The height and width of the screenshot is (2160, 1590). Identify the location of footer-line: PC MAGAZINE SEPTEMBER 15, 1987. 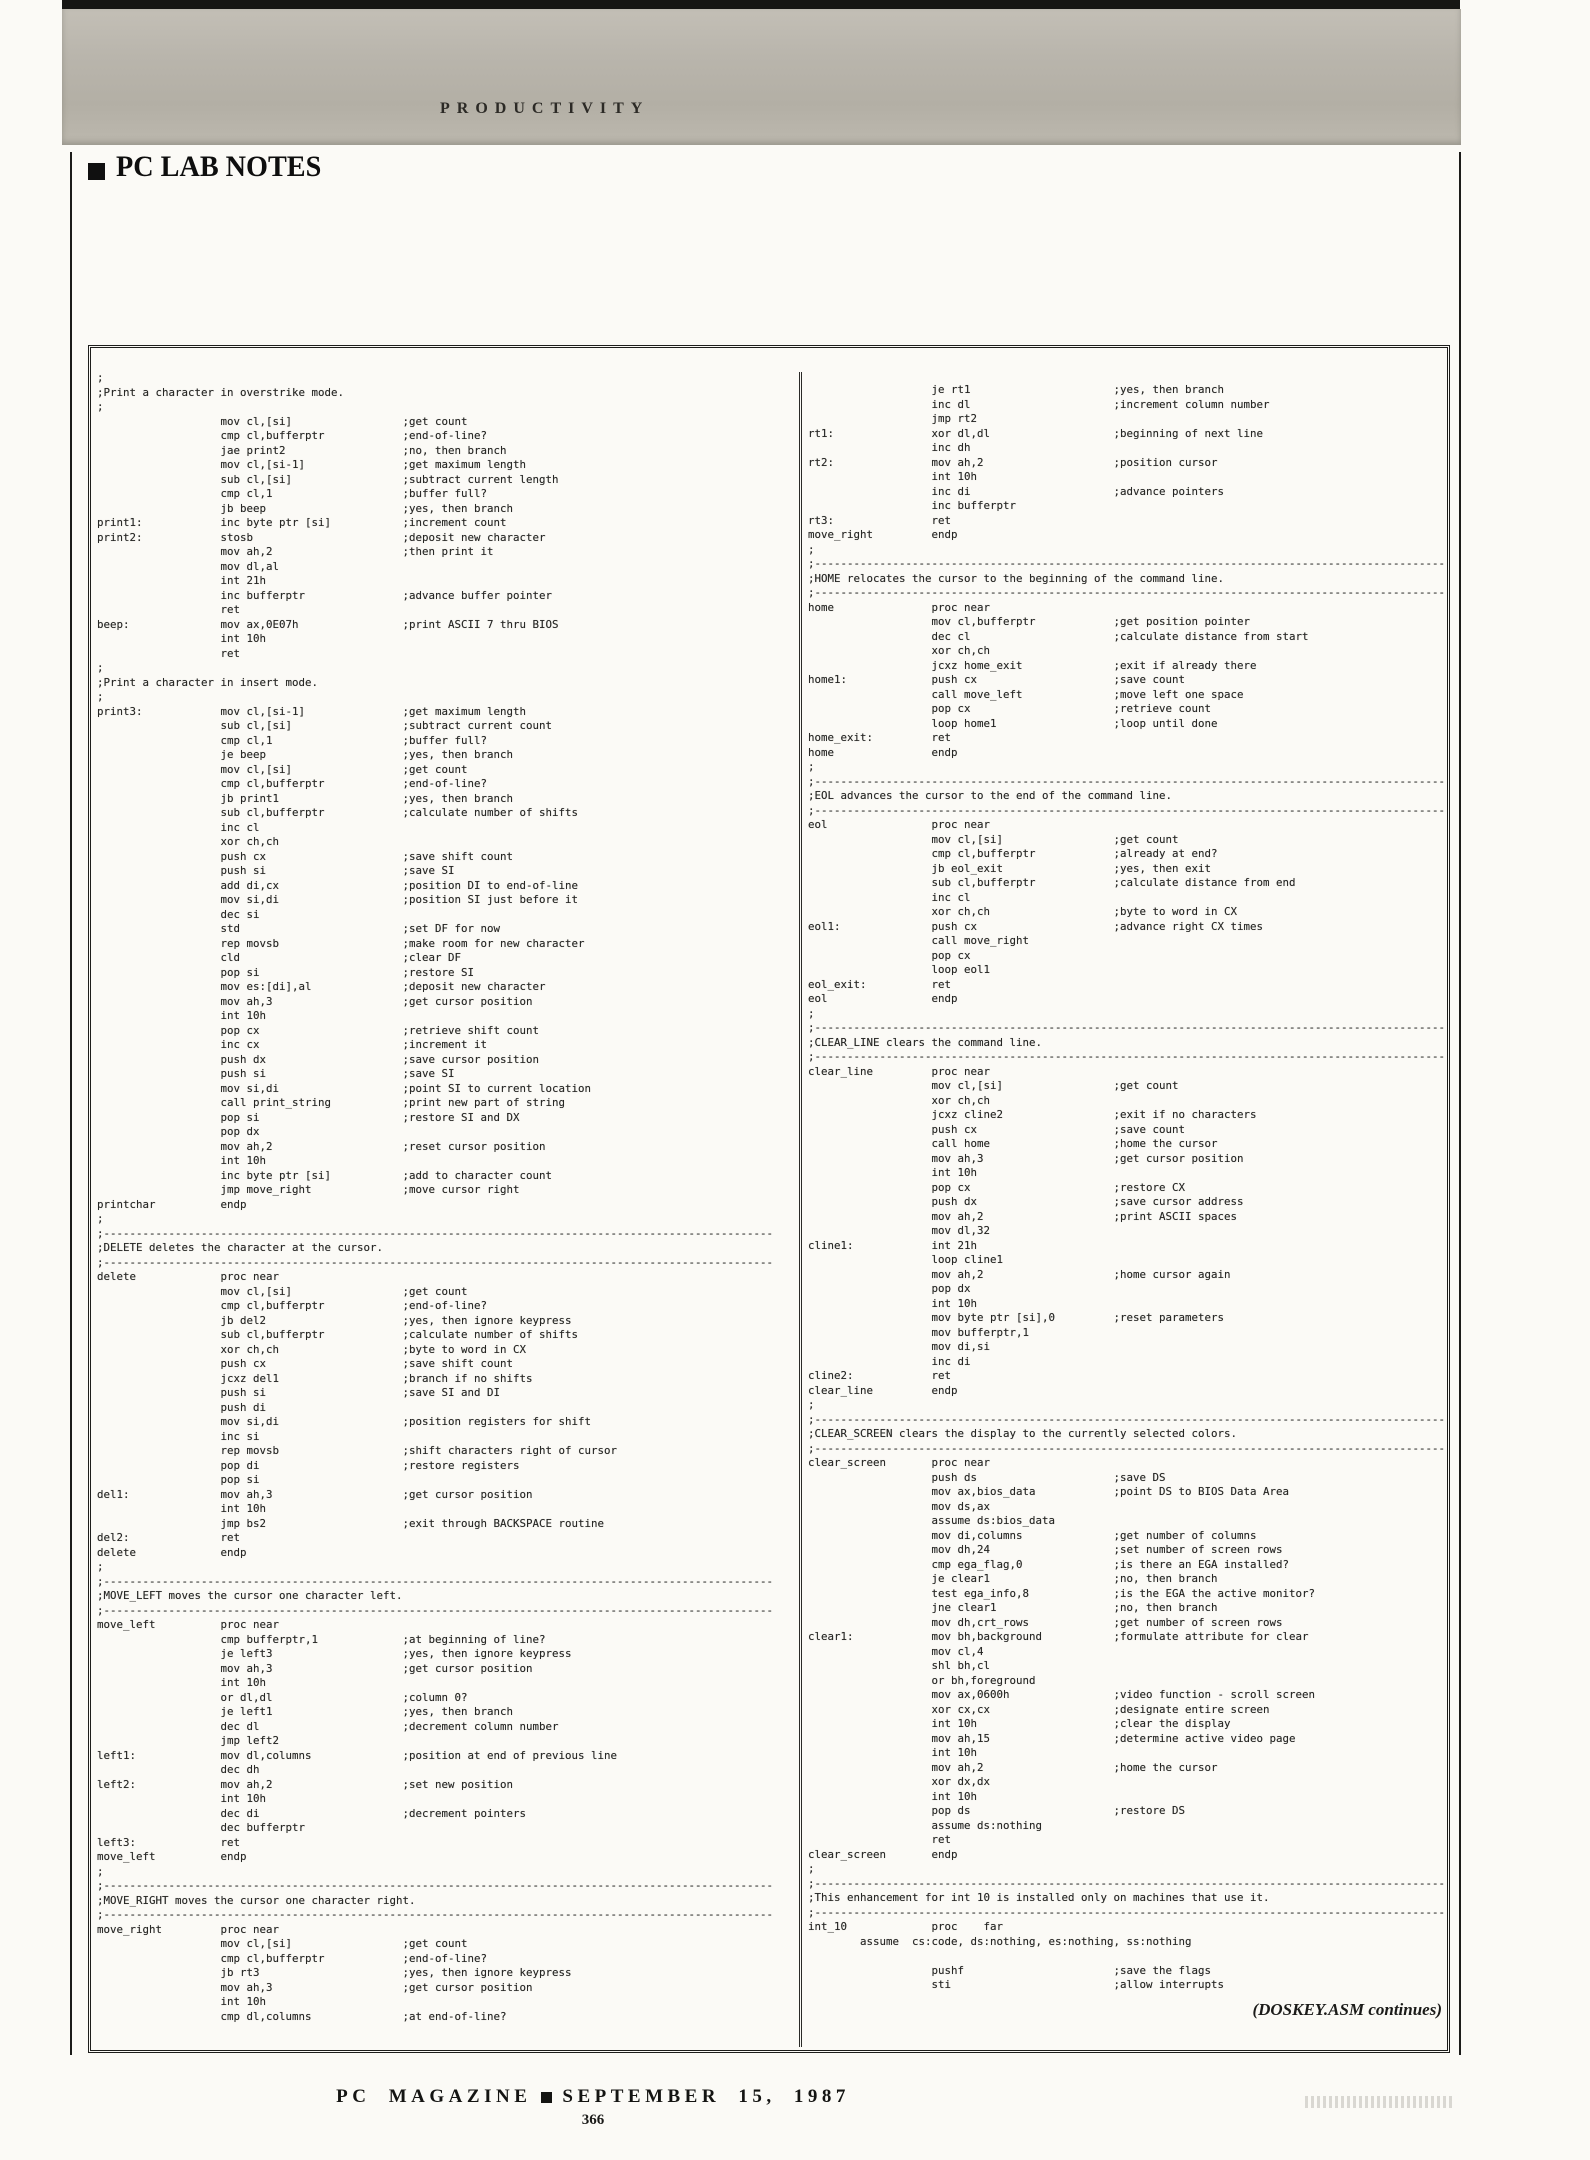
(593, 2097).